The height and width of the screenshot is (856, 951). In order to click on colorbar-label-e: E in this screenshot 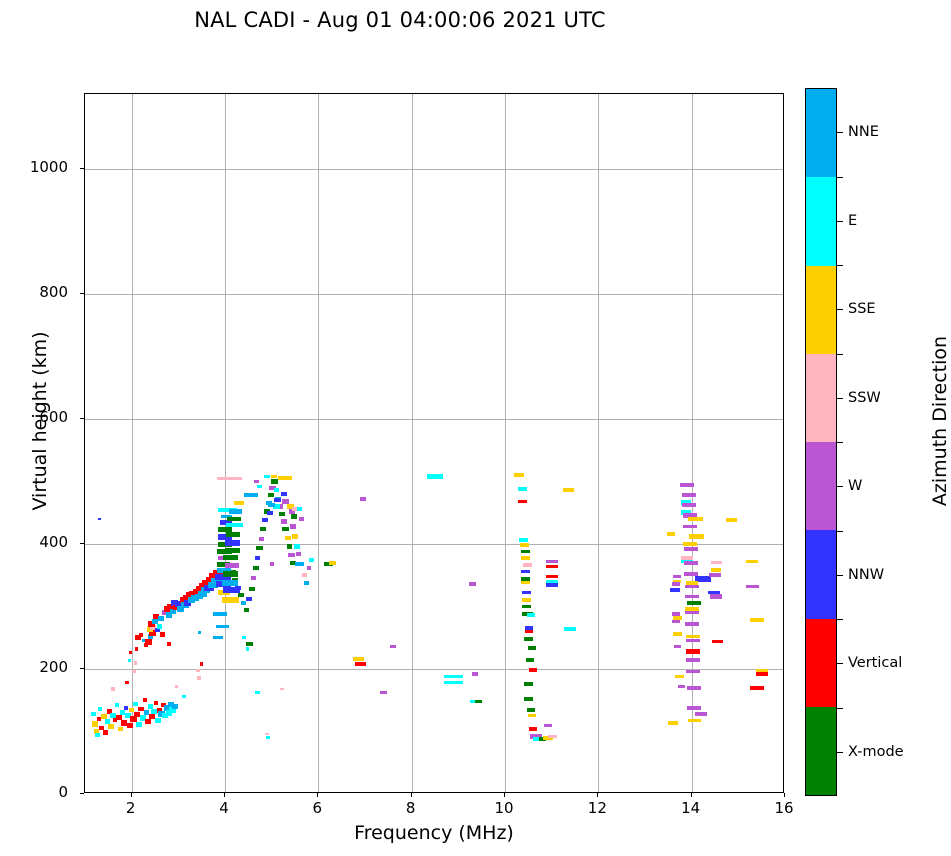, I will do `click(853, 220)`.